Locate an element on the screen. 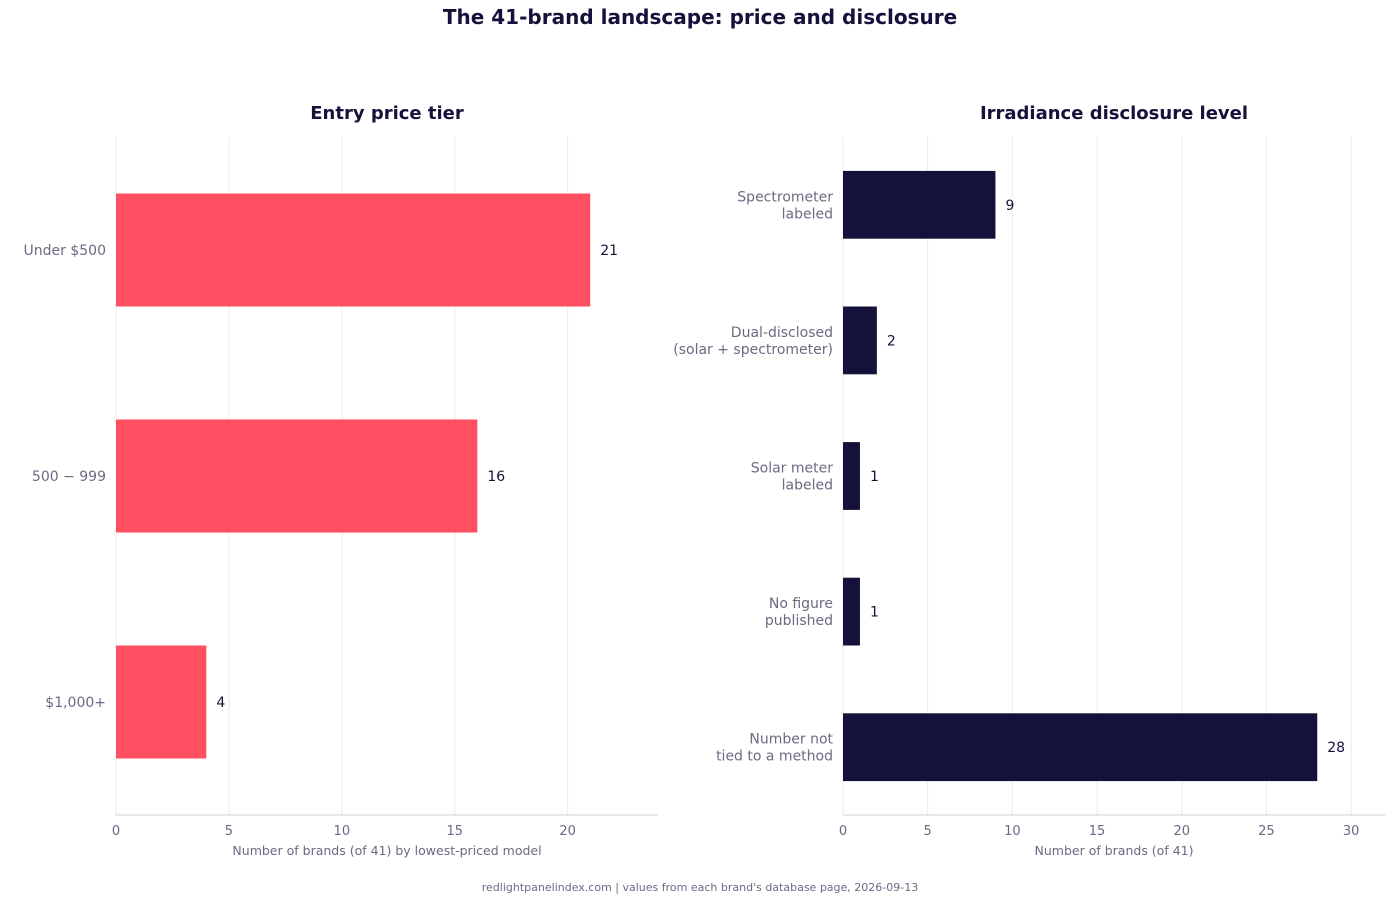 The height and width of the screenshot is (900, 1400). disclosure-category-label: (solar + spectrometer) is located at coordinates (753, 350).